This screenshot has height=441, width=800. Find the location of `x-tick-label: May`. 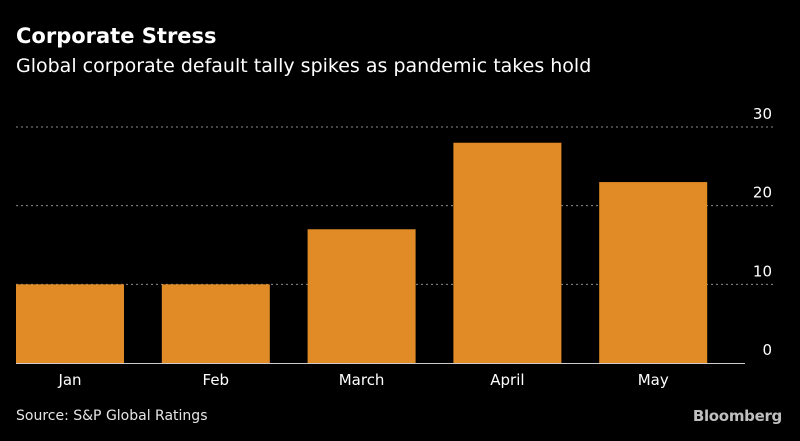

x-tick-label: May is located at coordinates (653, 380).